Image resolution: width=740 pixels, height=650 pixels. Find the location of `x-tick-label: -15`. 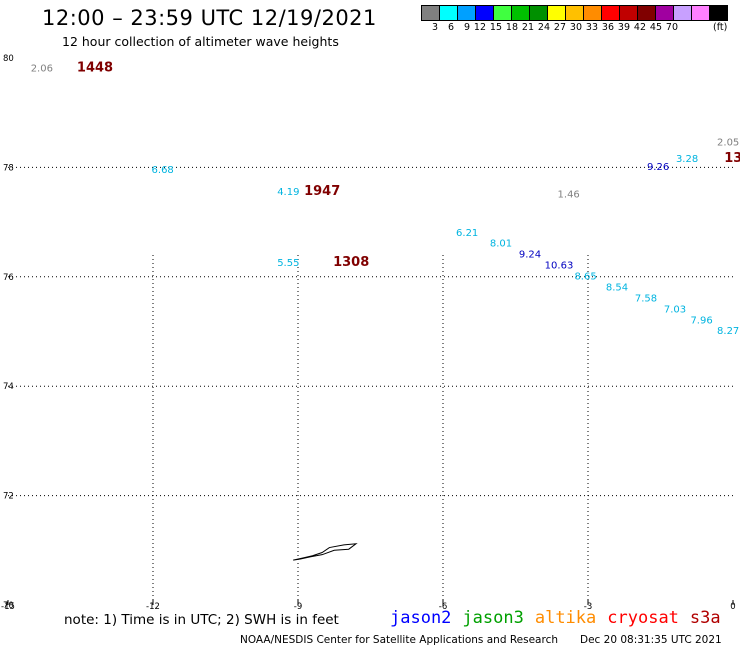

x-tick-label: -15 is located at coordinates (8, 607).